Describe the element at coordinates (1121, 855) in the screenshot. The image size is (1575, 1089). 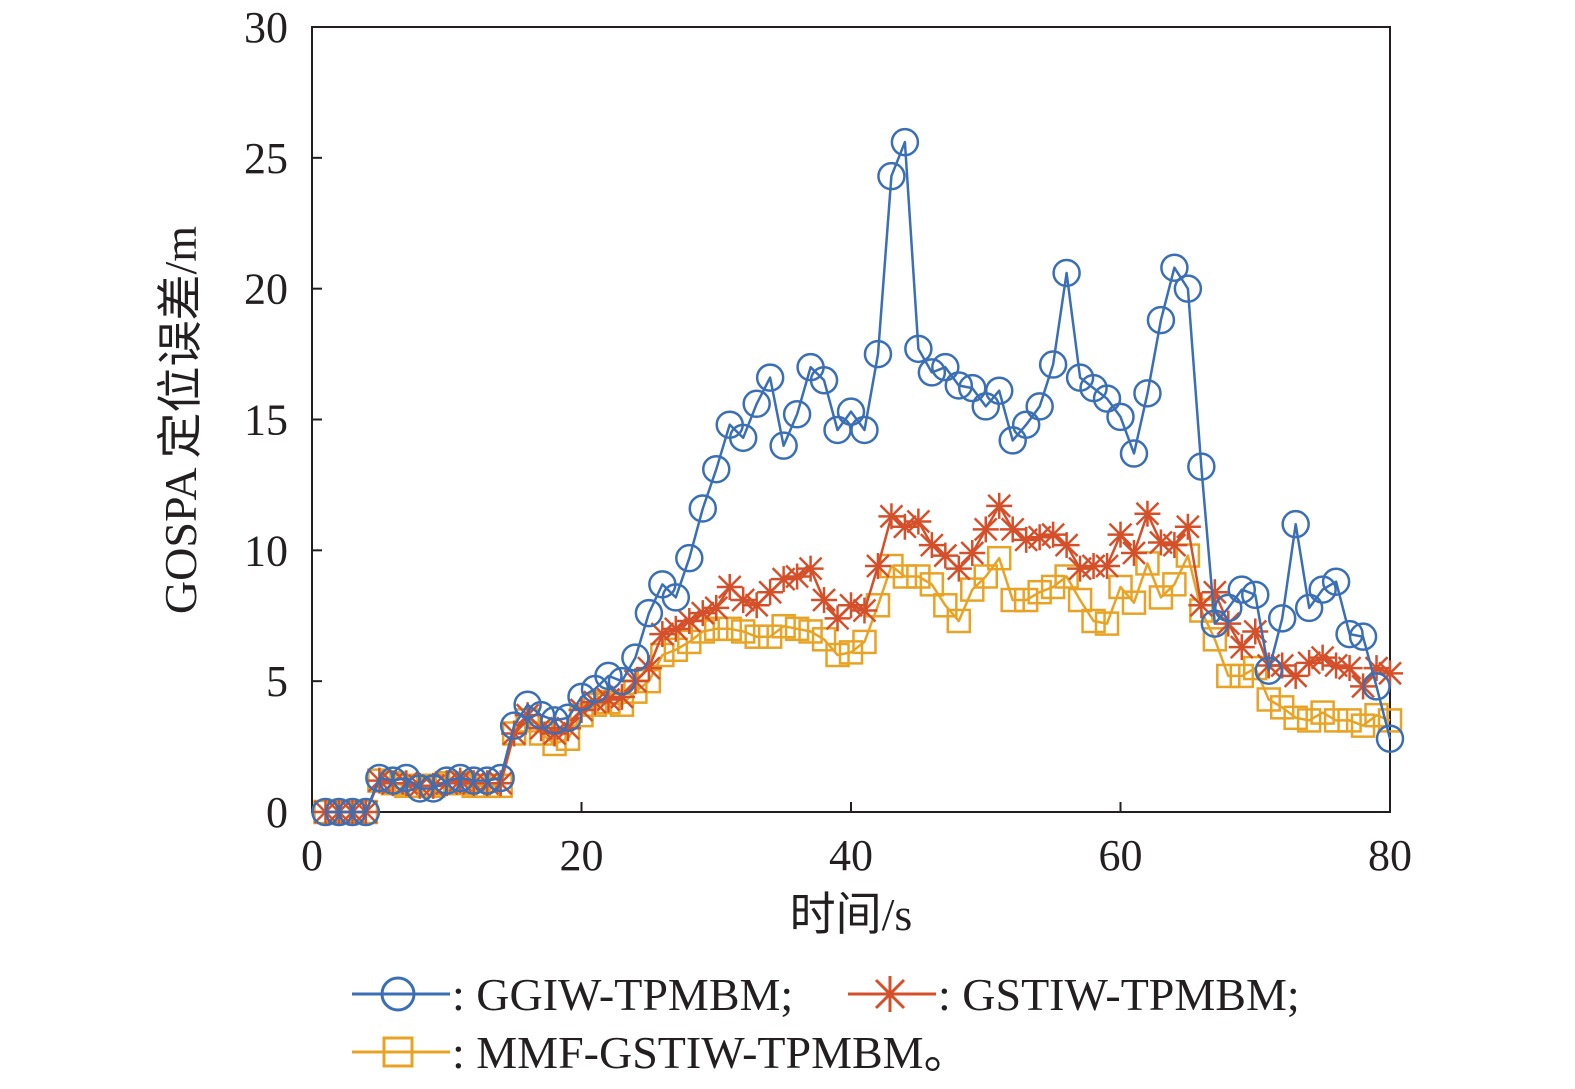
I see `x-tick-label: 60` at that location.